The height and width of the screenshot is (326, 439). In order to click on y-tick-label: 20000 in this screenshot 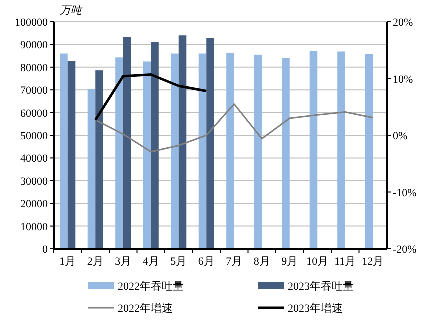, I will do `click(34, 204)`.